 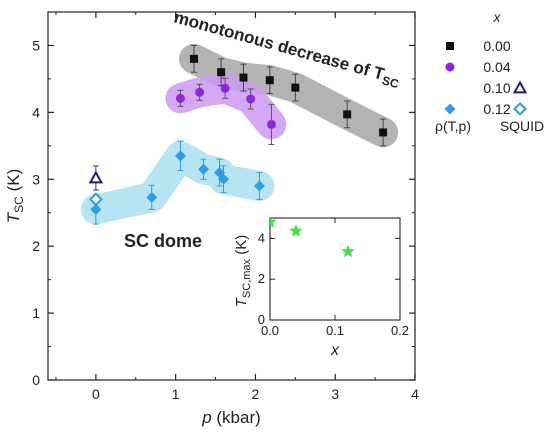 What do you see at coordinates (36, 179) in the screenshot?
I see `y-tick-label: 3` at bounding box center [36, 179].